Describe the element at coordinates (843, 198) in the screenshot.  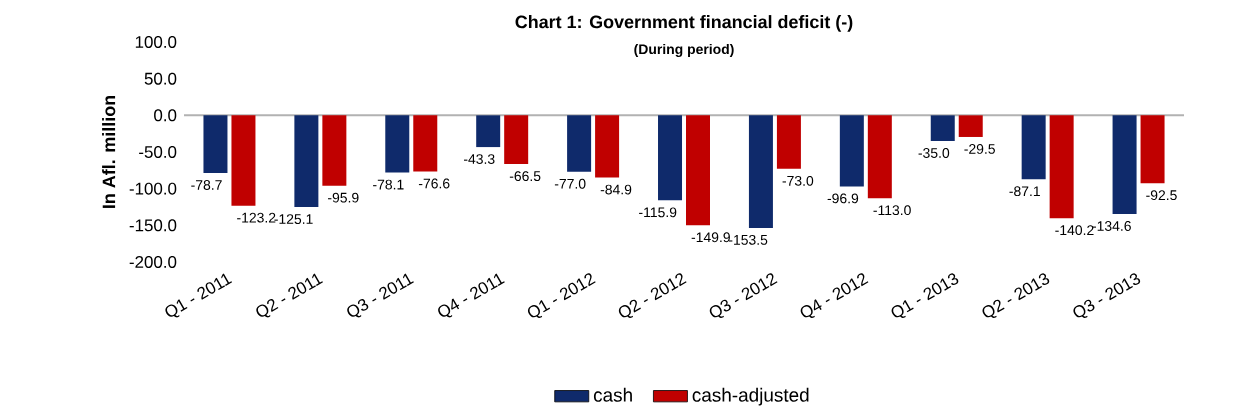
I see `data-label: -96.9` at that location.